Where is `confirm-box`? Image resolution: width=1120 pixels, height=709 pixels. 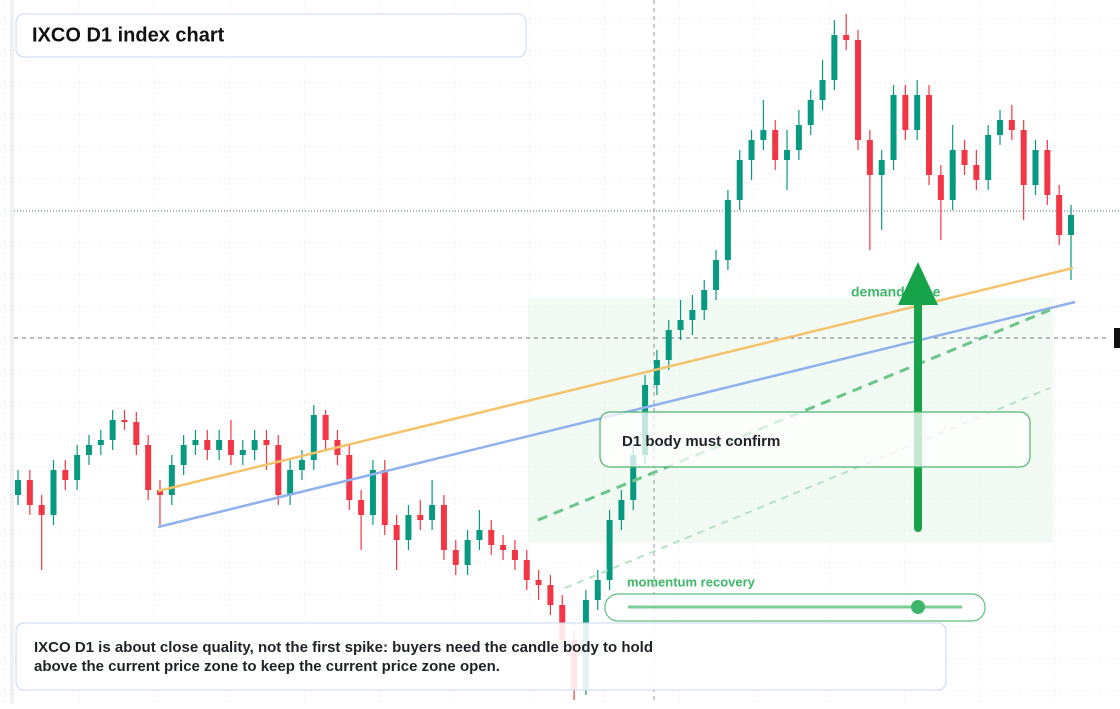 confirm-box is located at coordinates (815, 439).